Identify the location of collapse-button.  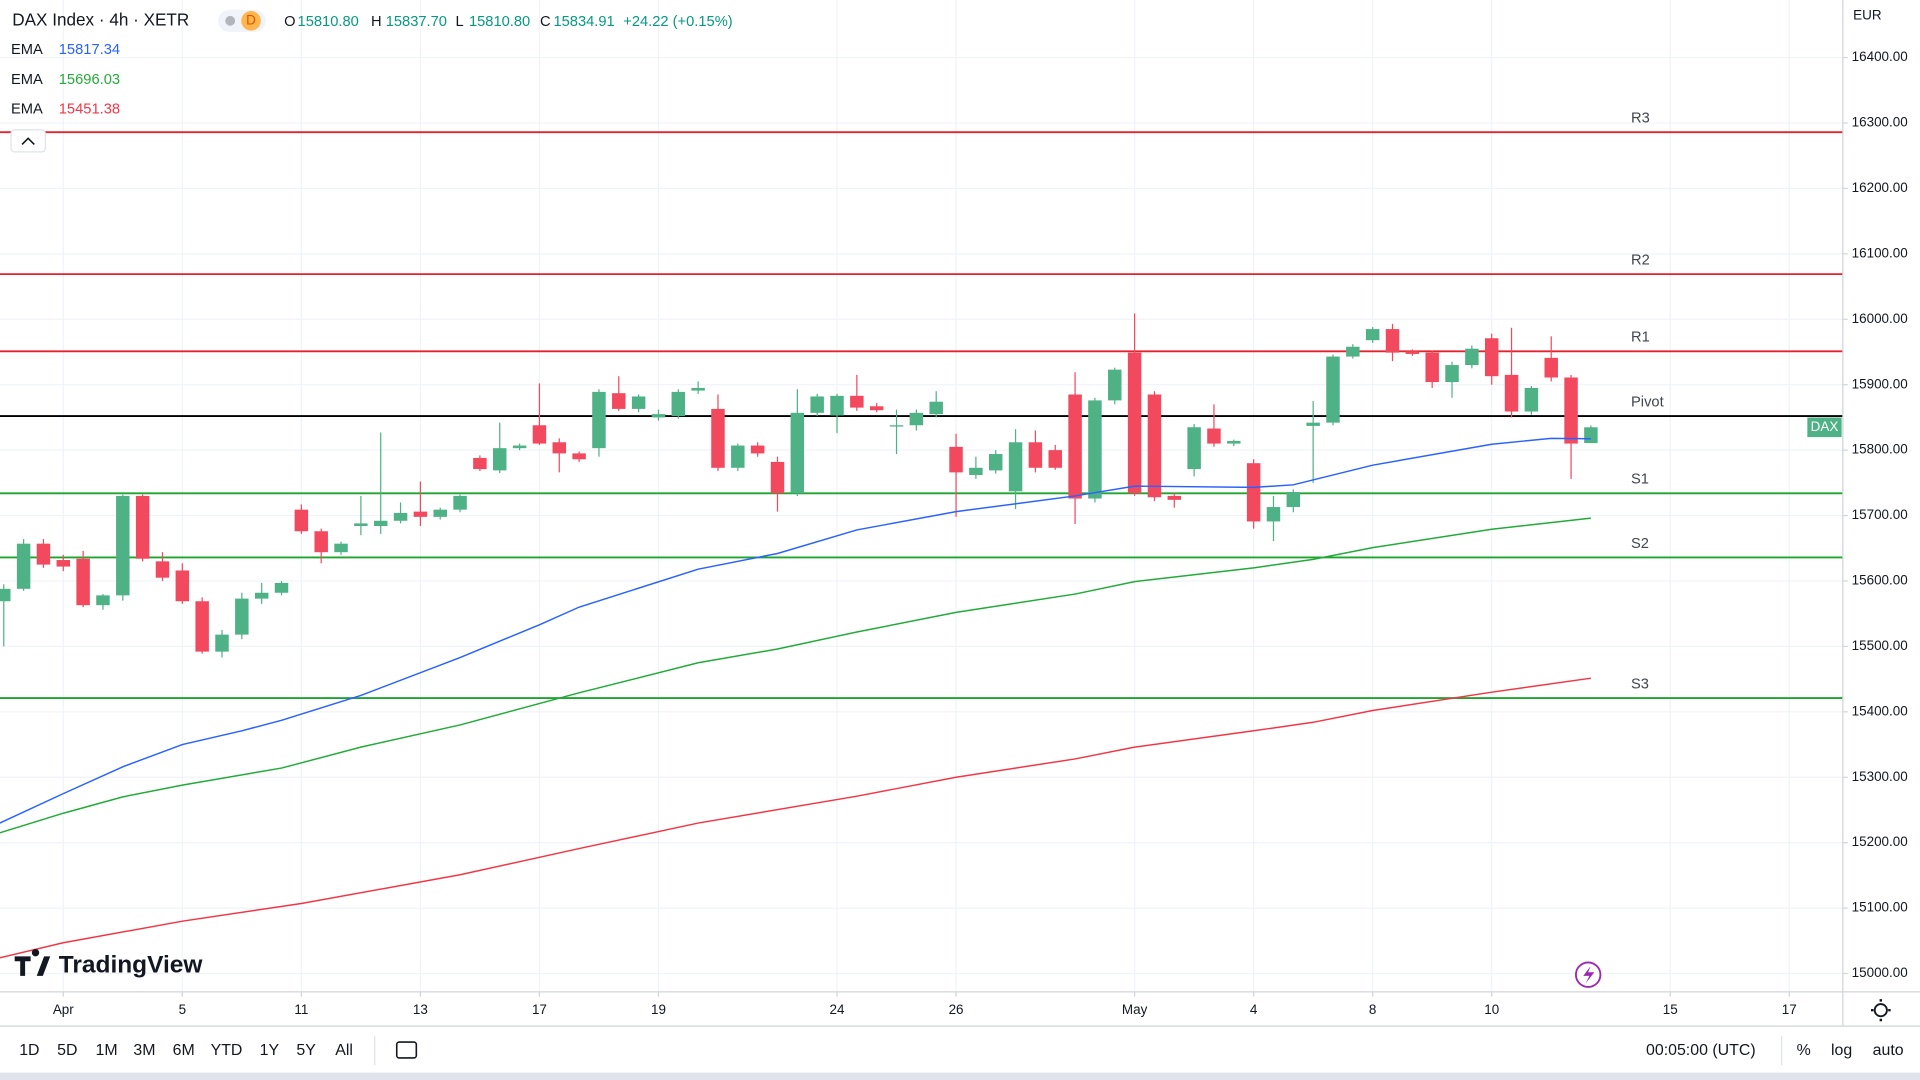
(28, 141).